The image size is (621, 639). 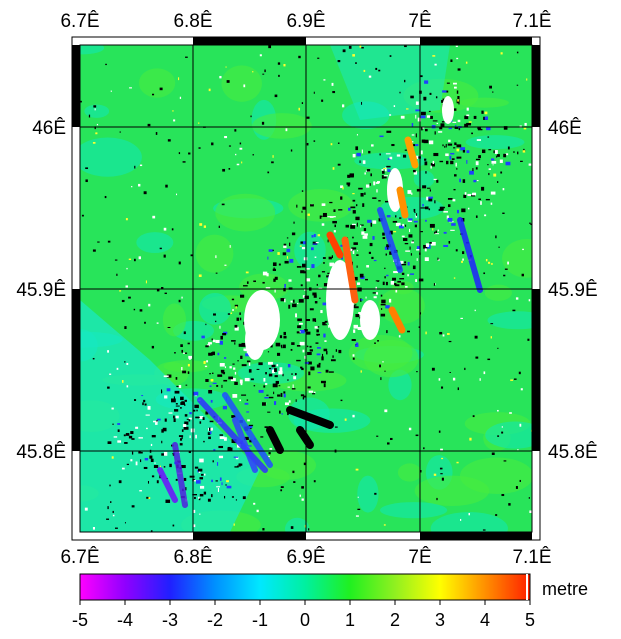 What do you see at coordinates (192, 21) in the screenshot?
I see `x-tick-label-top: 6.8Ê` at bounding box center [192, 21].